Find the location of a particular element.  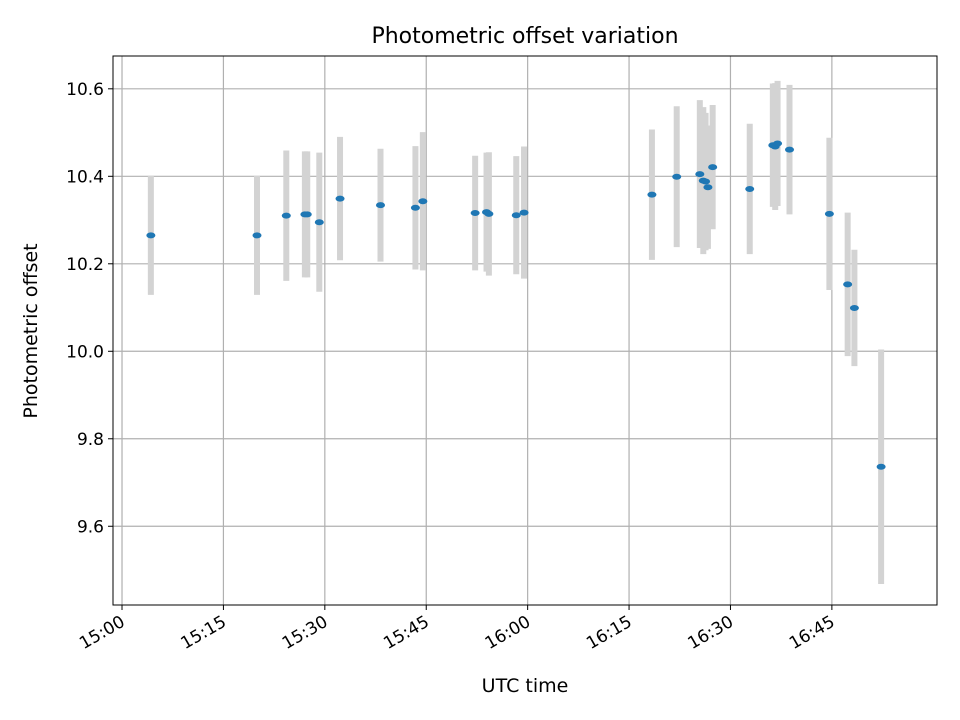

x-axis-label: UTC time is located at coordinates (525, 686).